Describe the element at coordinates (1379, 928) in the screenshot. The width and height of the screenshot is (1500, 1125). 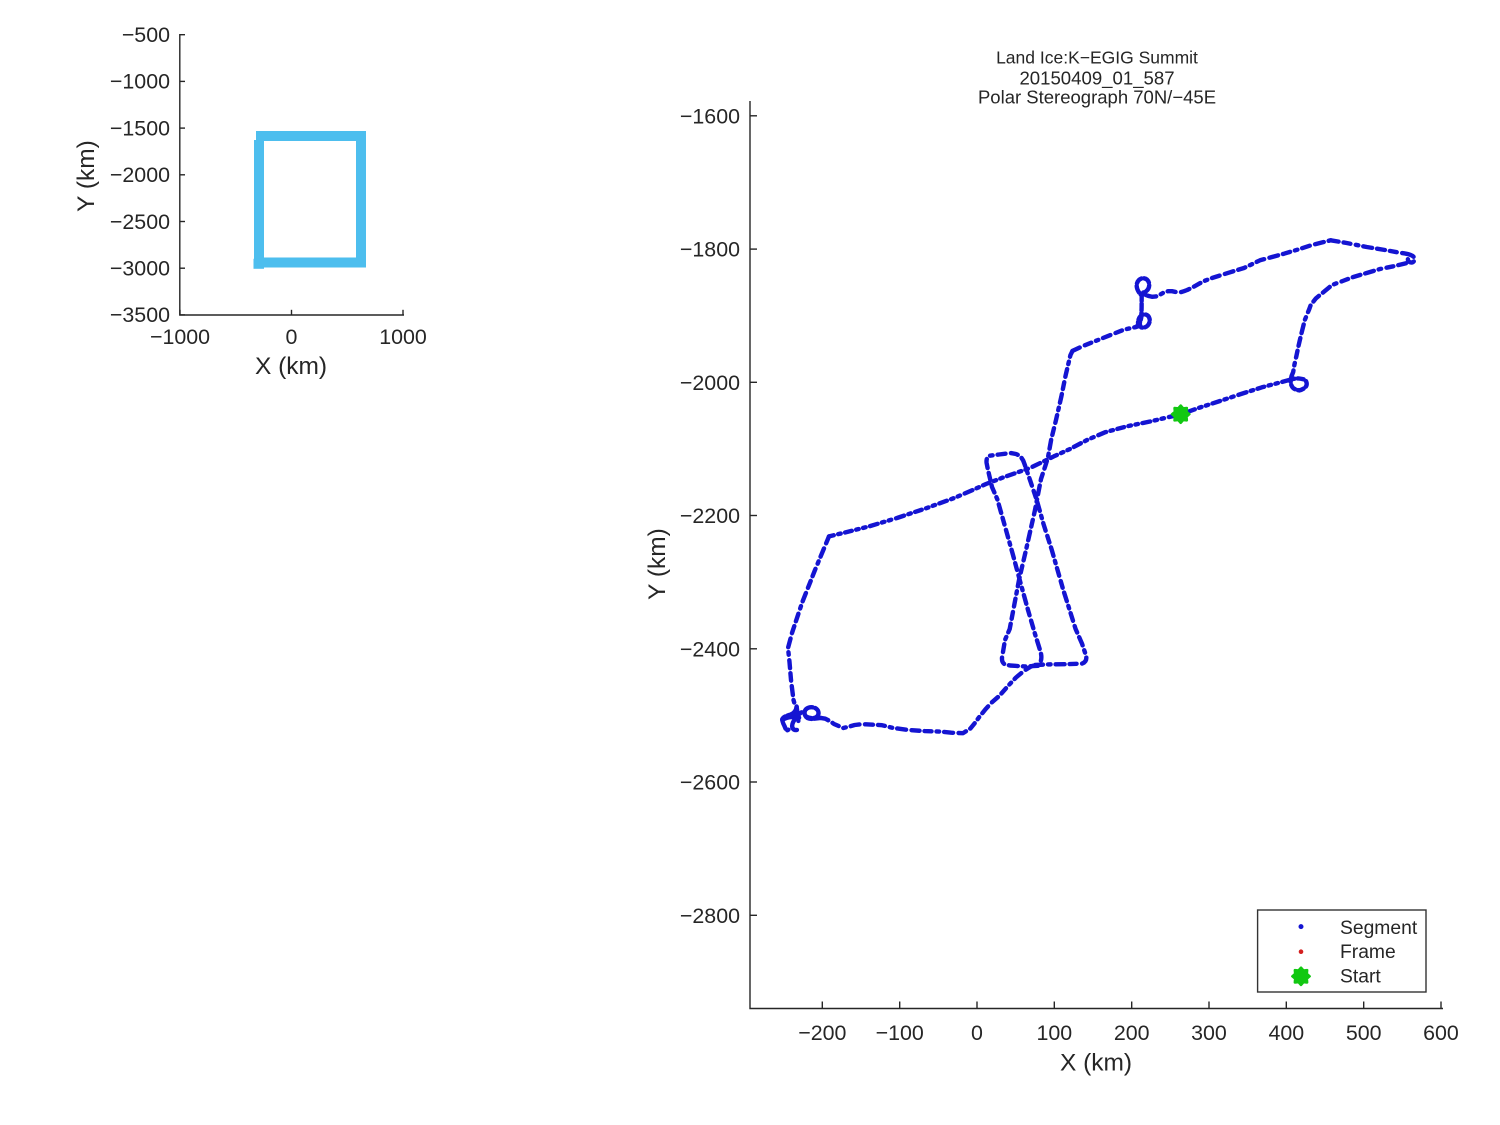
I see `svg-text: Segment` at that location.